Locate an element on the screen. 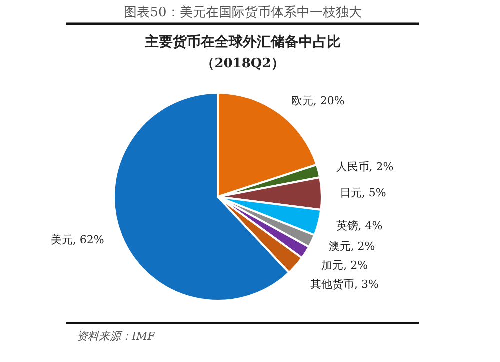 The image size is (500, 362). text: 图表50：美元在国际货币体系中一枝独大 is located at coordinates (243, 12).